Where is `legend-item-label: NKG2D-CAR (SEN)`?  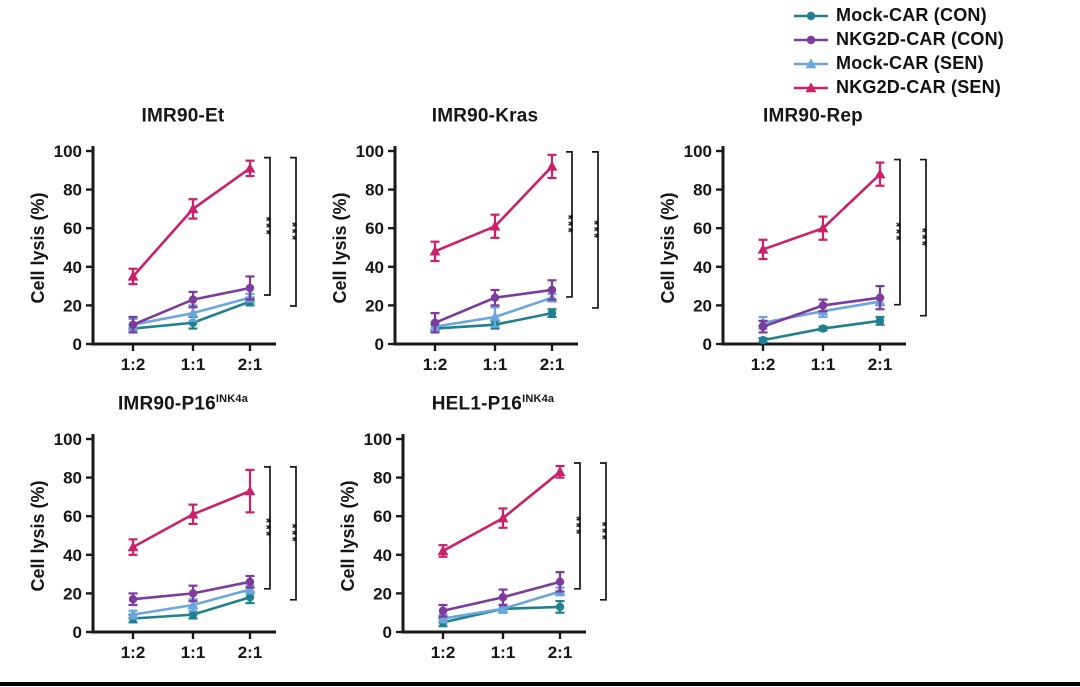
legend-item-label: NKG2D-CAR (SEN) is located at coordinates (918, 87).